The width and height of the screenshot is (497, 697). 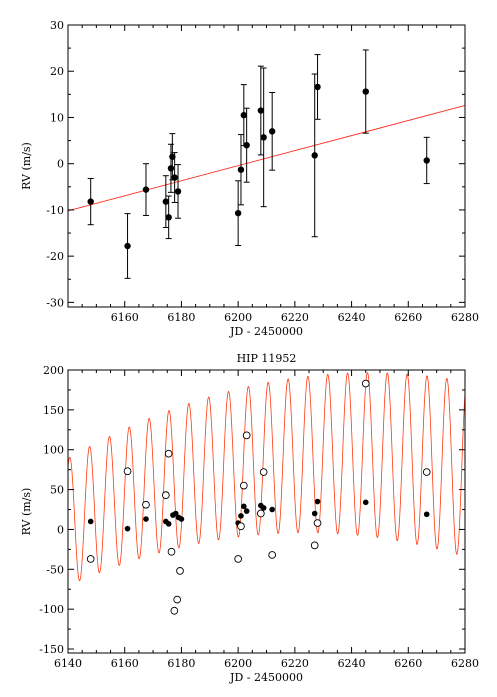 What do you see at coordinates (55, 210) in the screenshot?
I see `y-tick-label: -10` at bounding box center [55, 210].